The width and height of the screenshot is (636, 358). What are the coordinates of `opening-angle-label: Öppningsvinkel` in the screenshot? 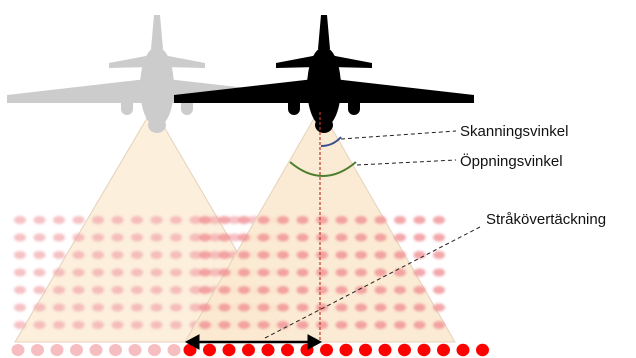 It's located at (511, 161).